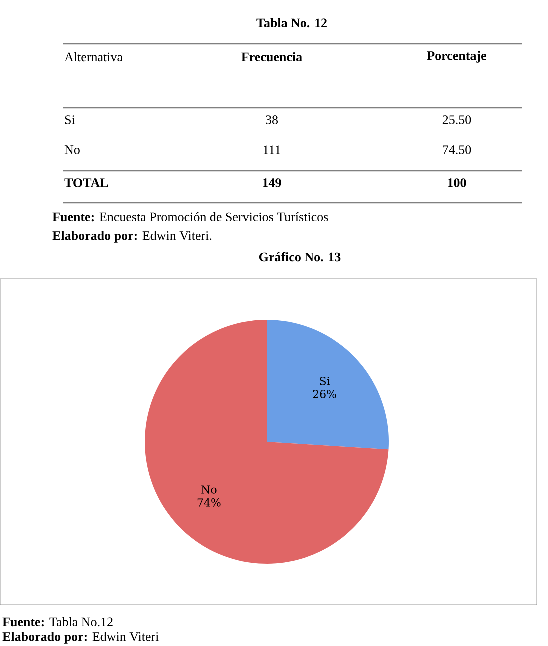 The width and height of the screenshot is (548, 646). I want to click on text: Elaborado por: Edwin Viteri., so click(132, 237).